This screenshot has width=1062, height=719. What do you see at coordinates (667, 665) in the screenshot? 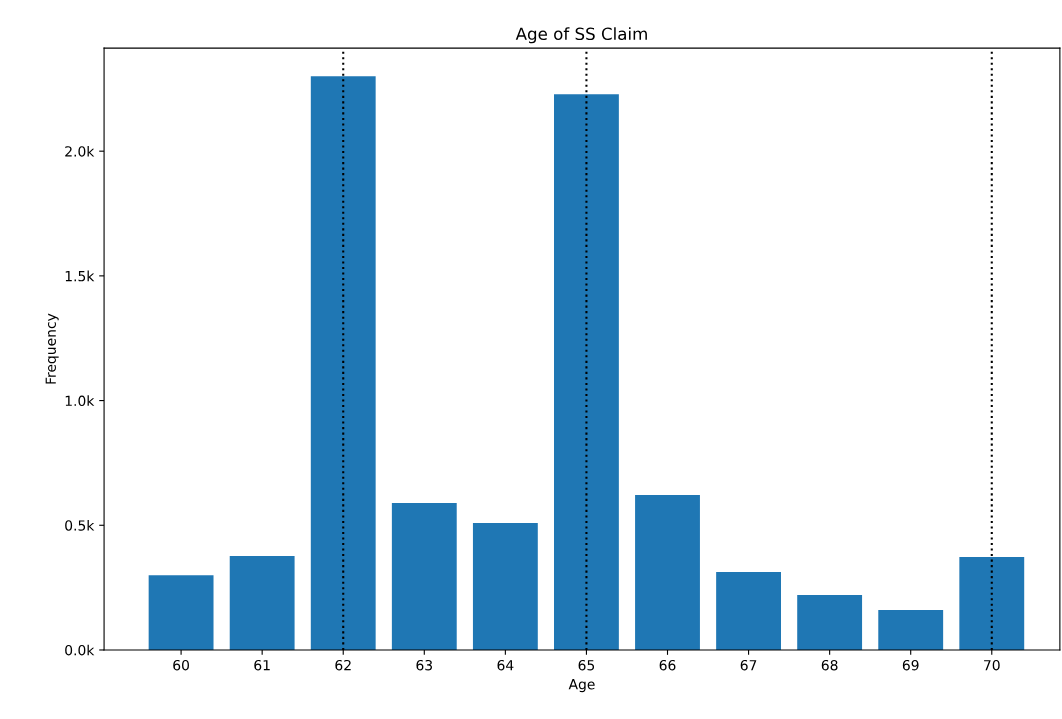
I see `x-tick-label: 66` at bounding box center [667, 665].